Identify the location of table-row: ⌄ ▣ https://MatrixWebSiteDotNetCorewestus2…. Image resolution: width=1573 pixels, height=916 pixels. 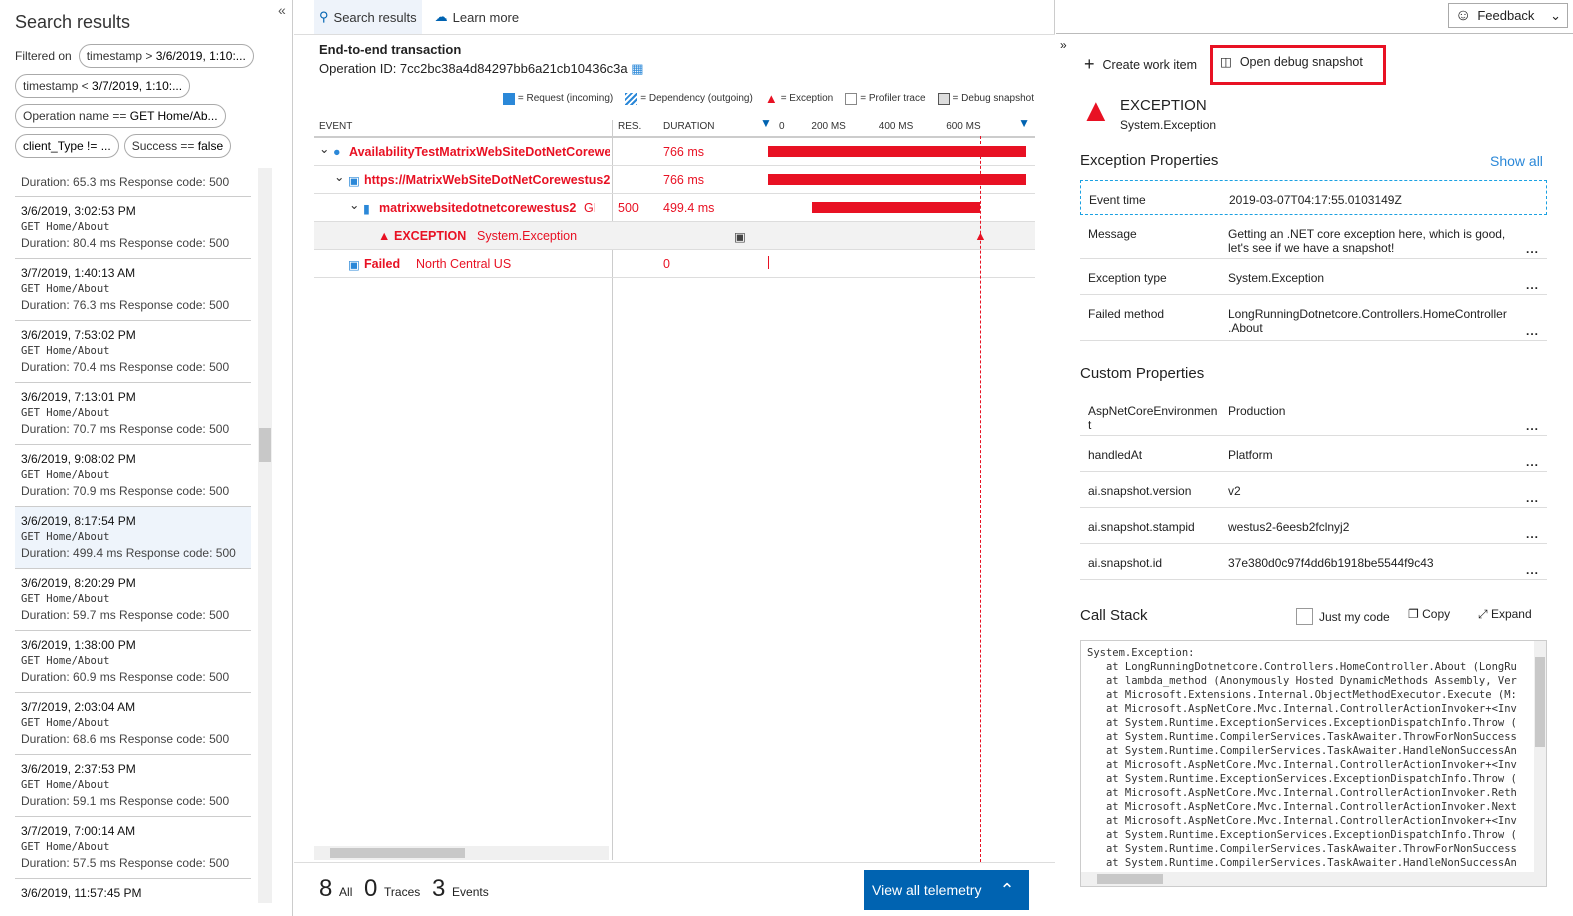
(674, 180).